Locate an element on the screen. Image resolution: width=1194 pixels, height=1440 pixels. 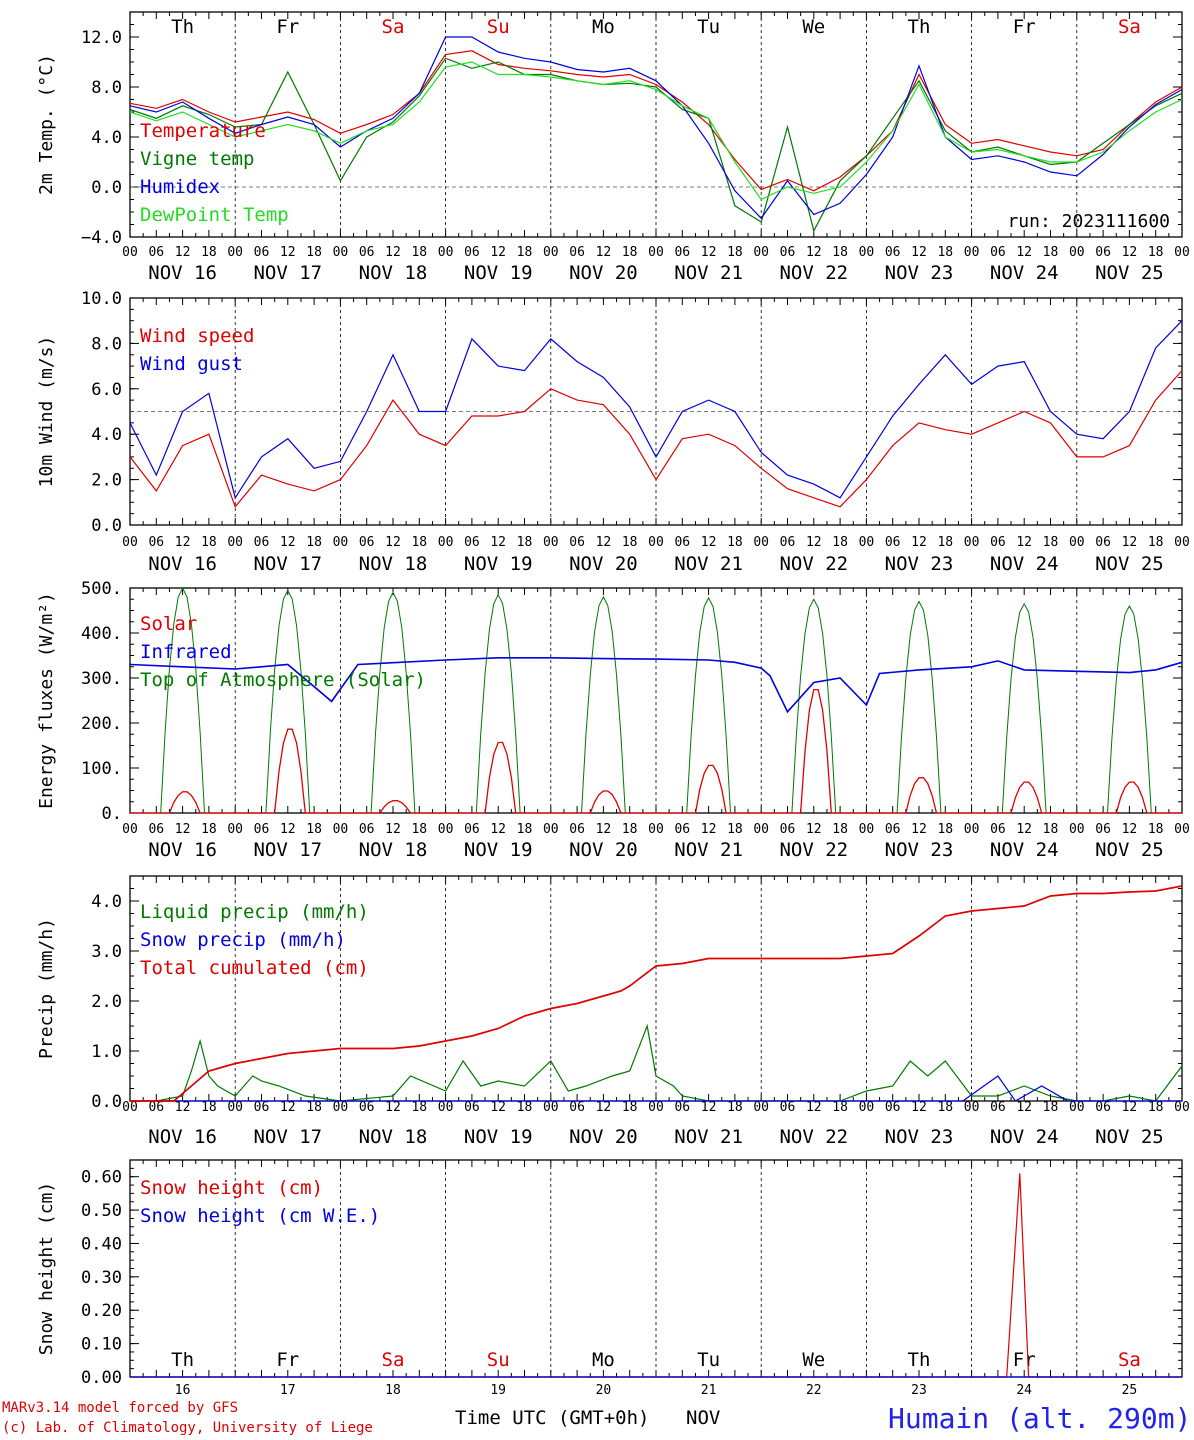
day-number-label: 20 is located at coordinates (604, 1390).